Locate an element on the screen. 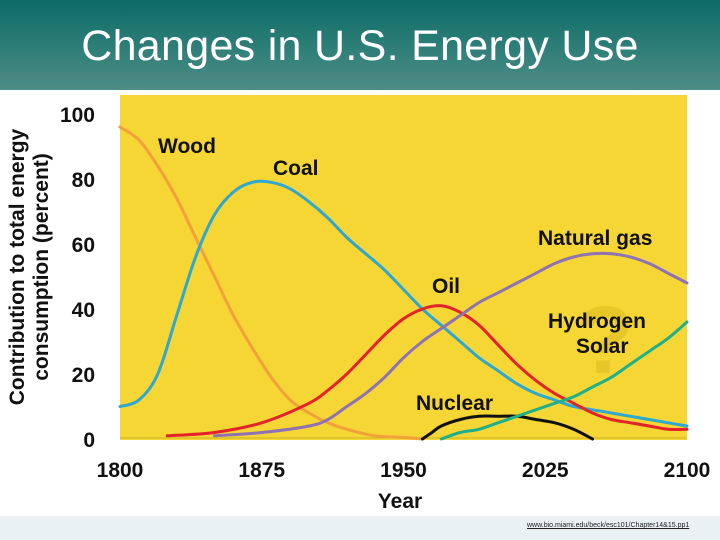 The width and height of the screenshot is (720, 540). y-tick-label: 80 is located at coordinates (83, 180).